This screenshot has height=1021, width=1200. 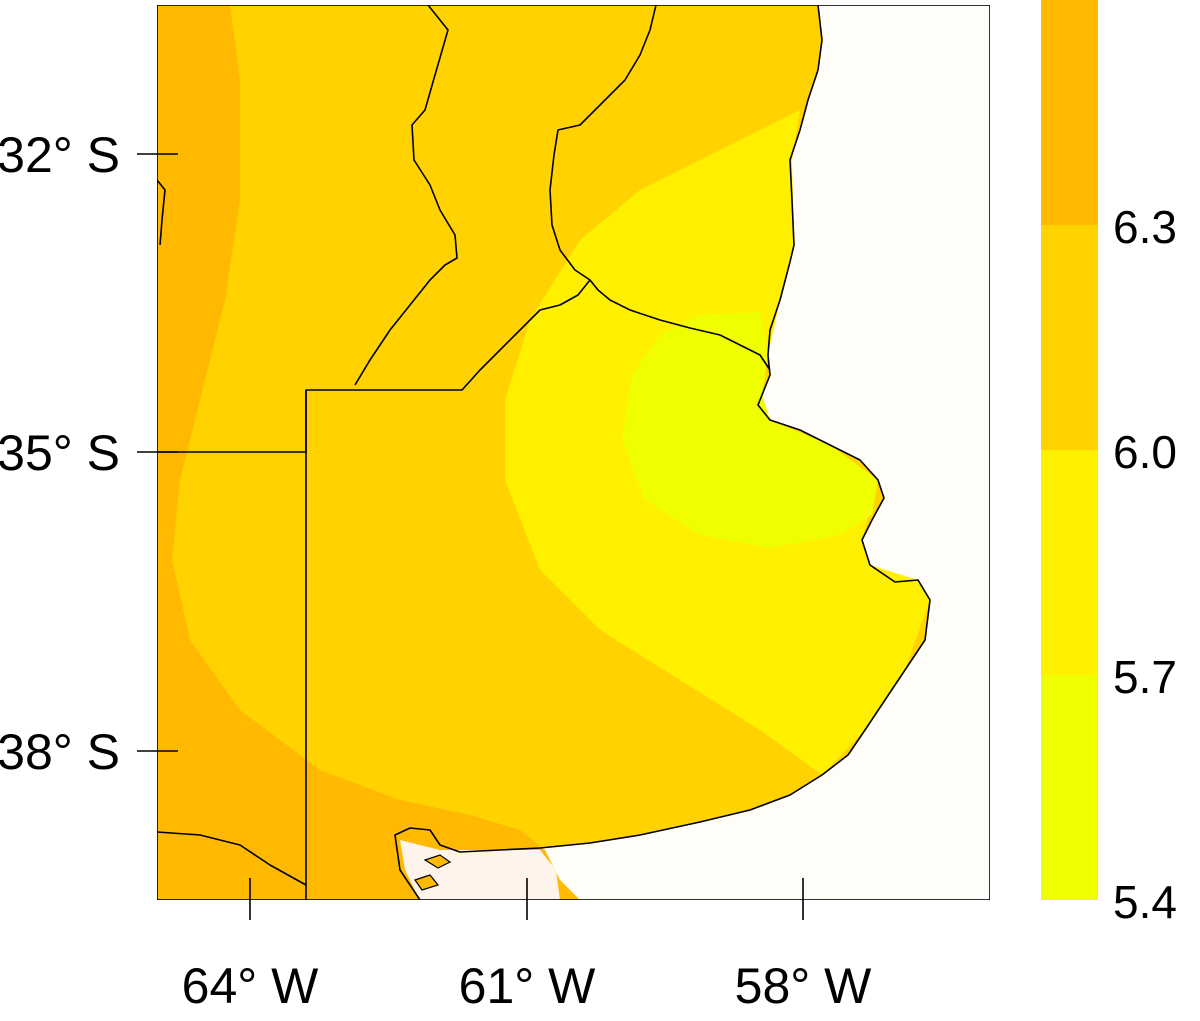 What do you see at coordinates (1145, 902) in the screenshot?
I see `colorbar-label-5-4: 5.4` at bounding box center [1145, 902].